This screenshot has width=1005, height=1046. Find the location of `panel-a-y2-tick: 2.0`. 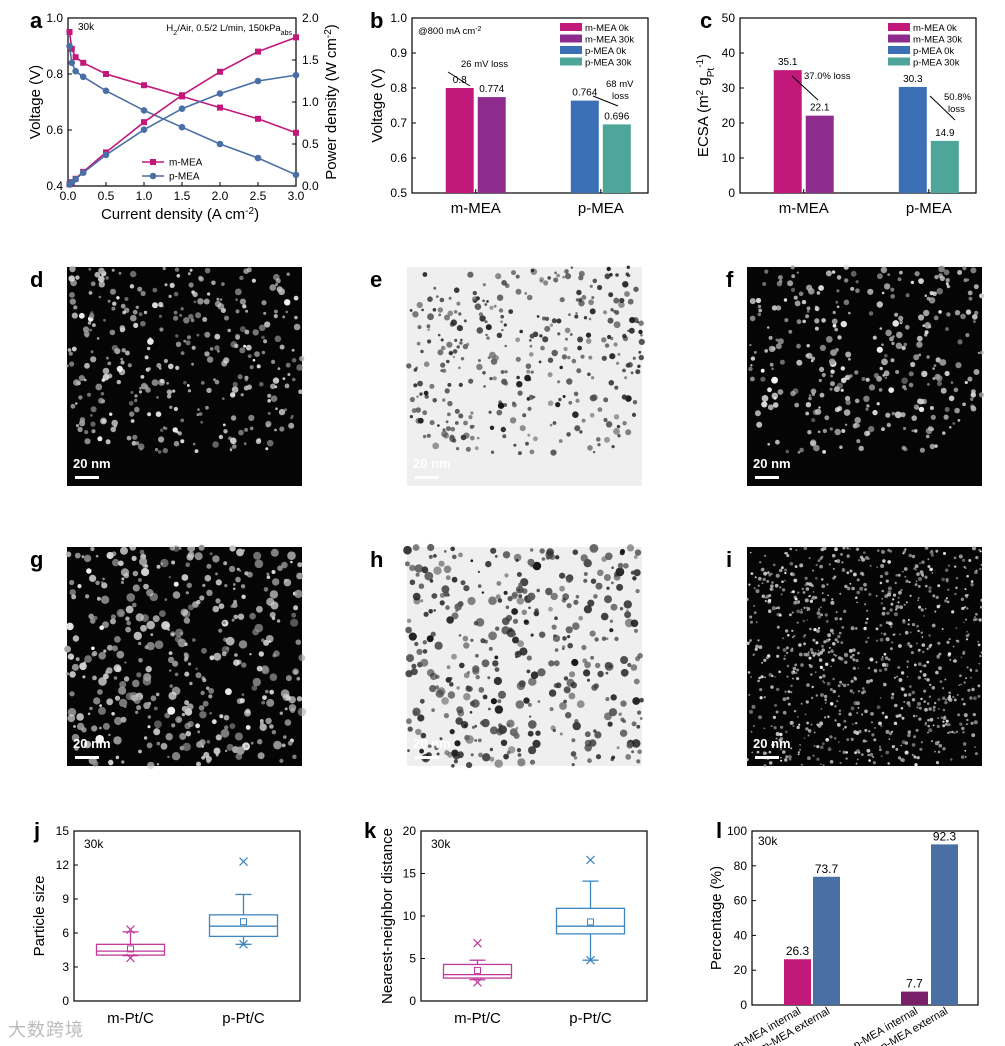

panel-a-y2-tick: 2.0 is located at coordinates (310, 18).